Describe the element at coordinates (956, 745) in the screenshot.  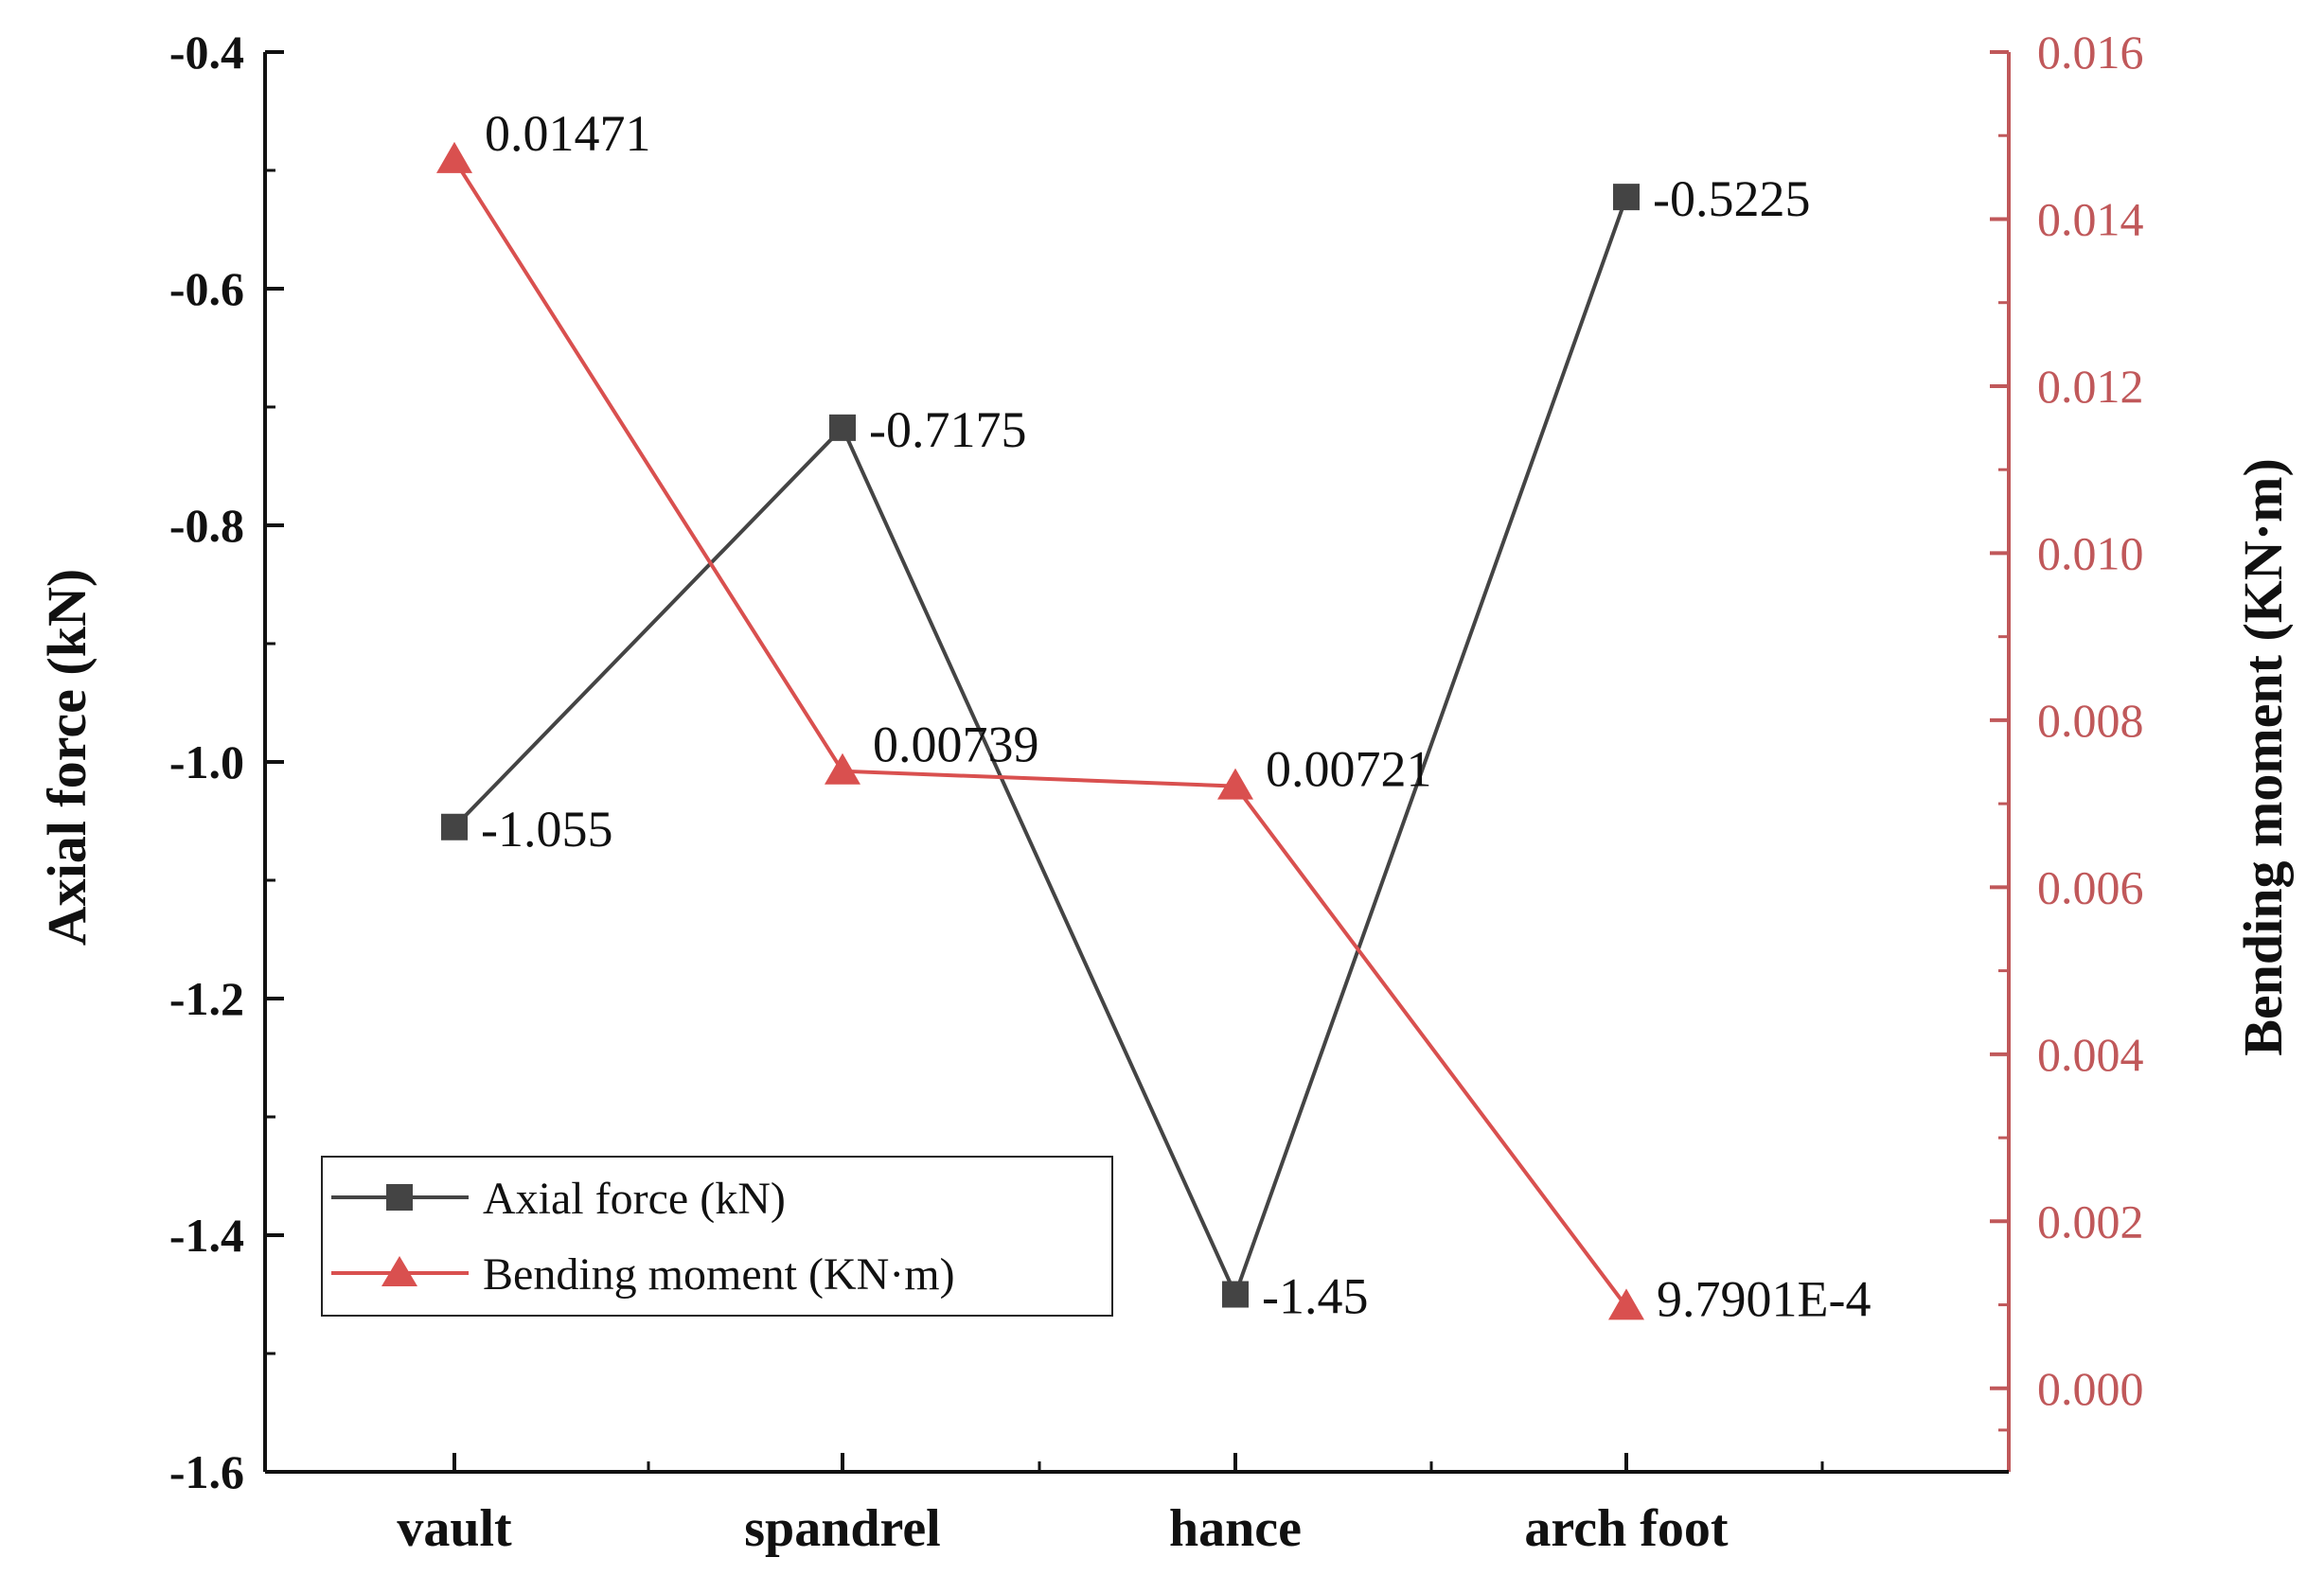
I see `data-label: 0.00739` at that location.